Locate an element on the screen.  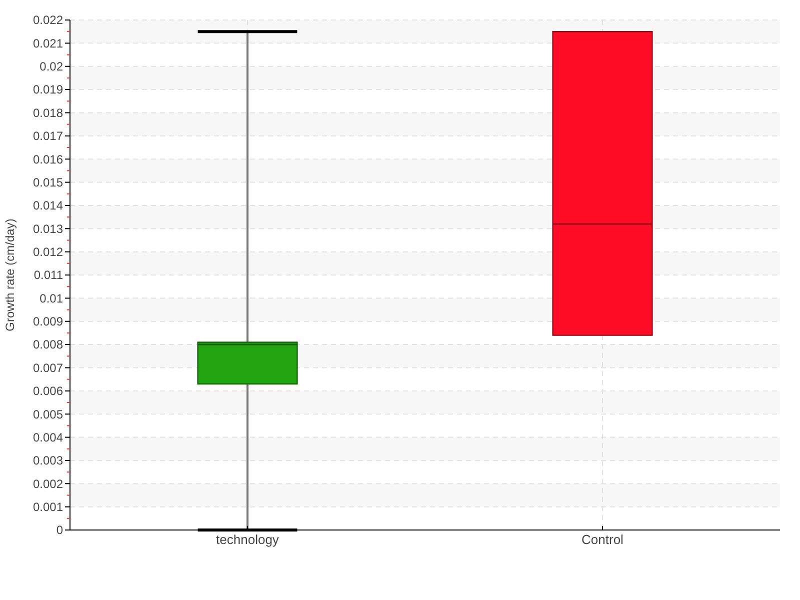
y-tick-label: 0.016 is located at coordinates (48, 159).